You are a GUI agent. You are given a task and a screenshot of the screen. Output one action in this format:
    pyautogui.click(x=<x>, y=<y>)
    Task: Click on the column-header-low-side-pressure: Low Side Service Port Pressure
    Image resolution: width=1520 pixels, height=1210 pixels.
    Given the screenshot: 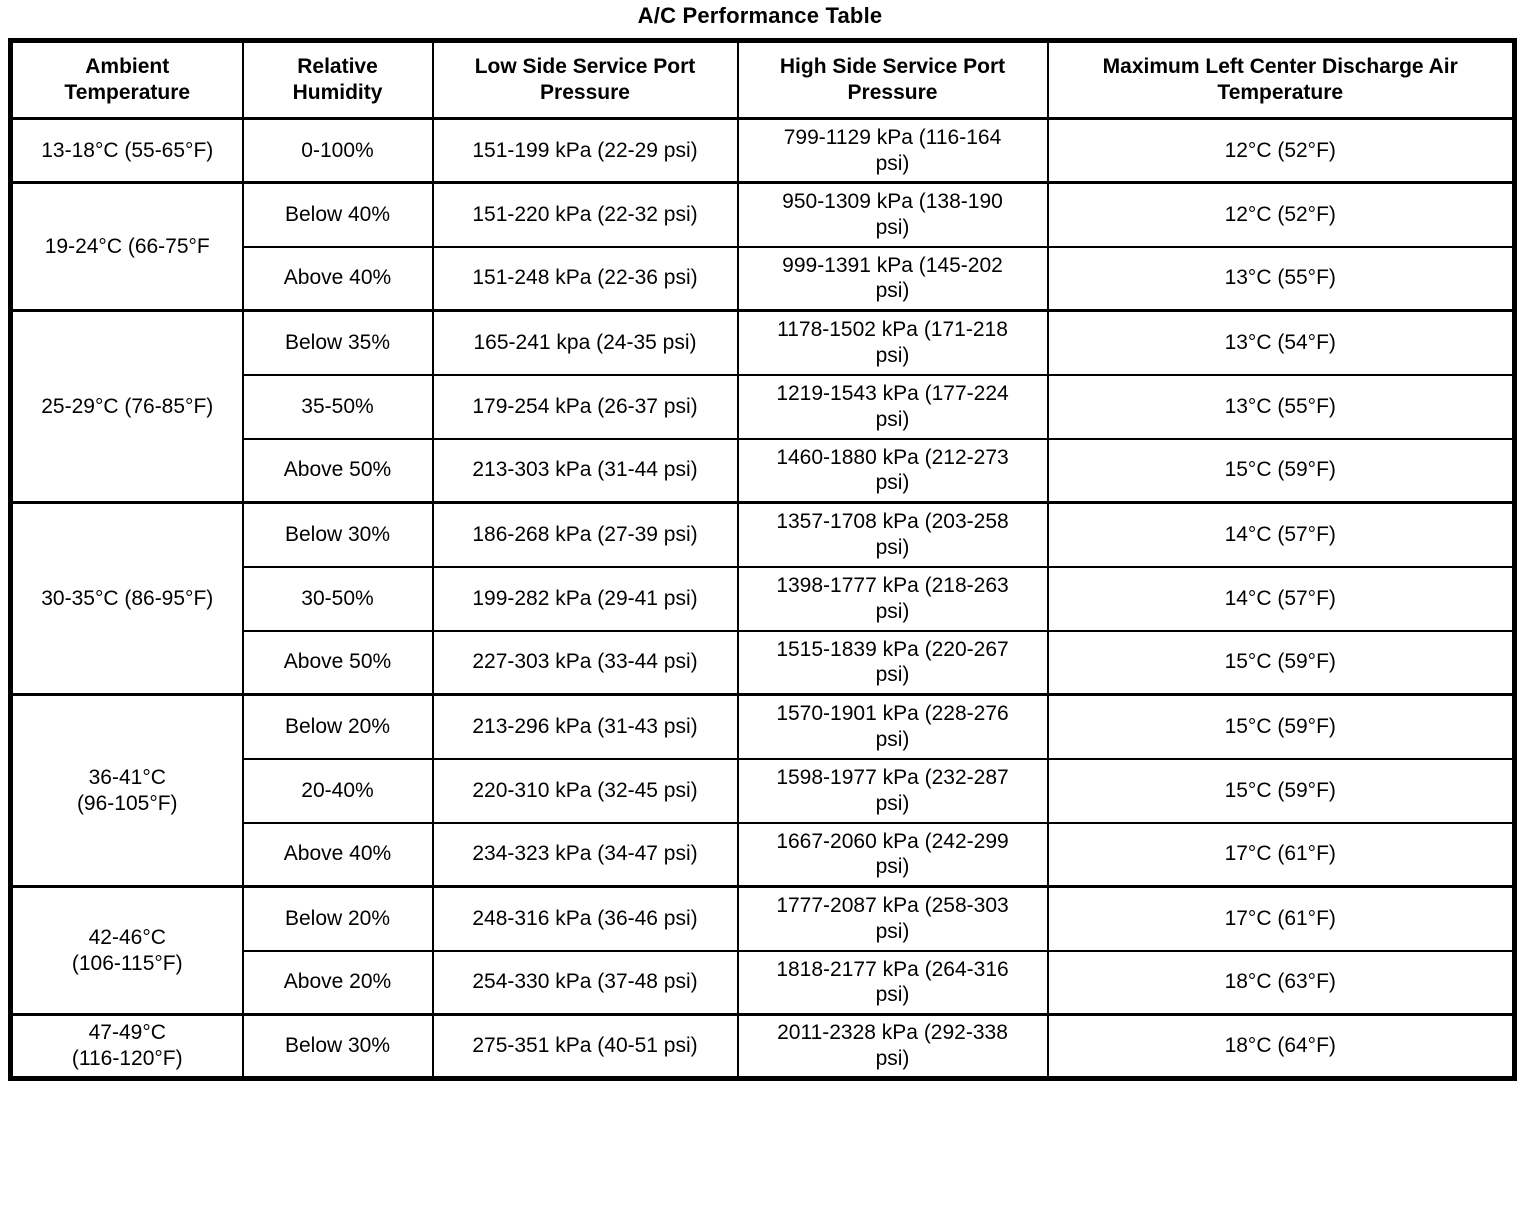 What is the action you would take?
    pyautogui.click(x=585, y=79)
    